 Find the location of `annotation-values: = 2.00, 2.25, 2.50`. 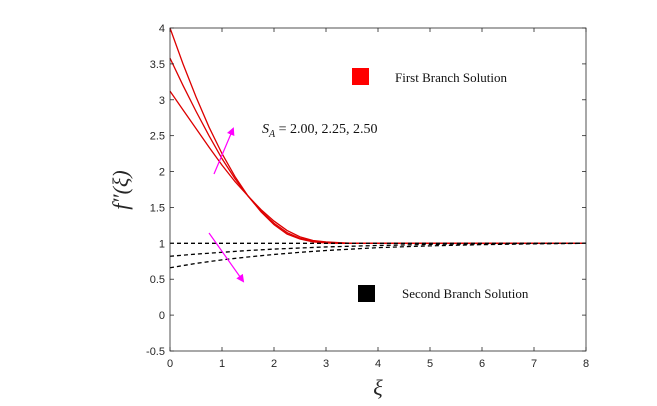

annotation-values: = 2.00, 2.25, 2.50 is located at coordinates (326, 129).